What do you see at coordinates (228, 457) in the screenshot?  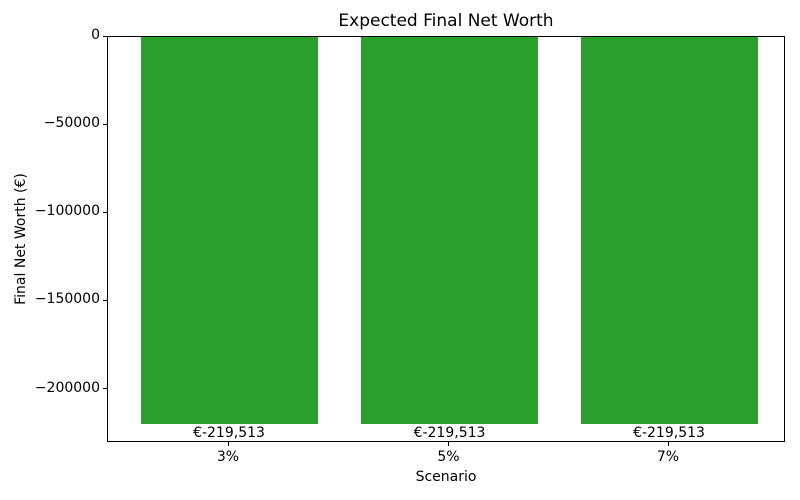 I see `x-tick-label: 3%` at bounding box center [228, 457].